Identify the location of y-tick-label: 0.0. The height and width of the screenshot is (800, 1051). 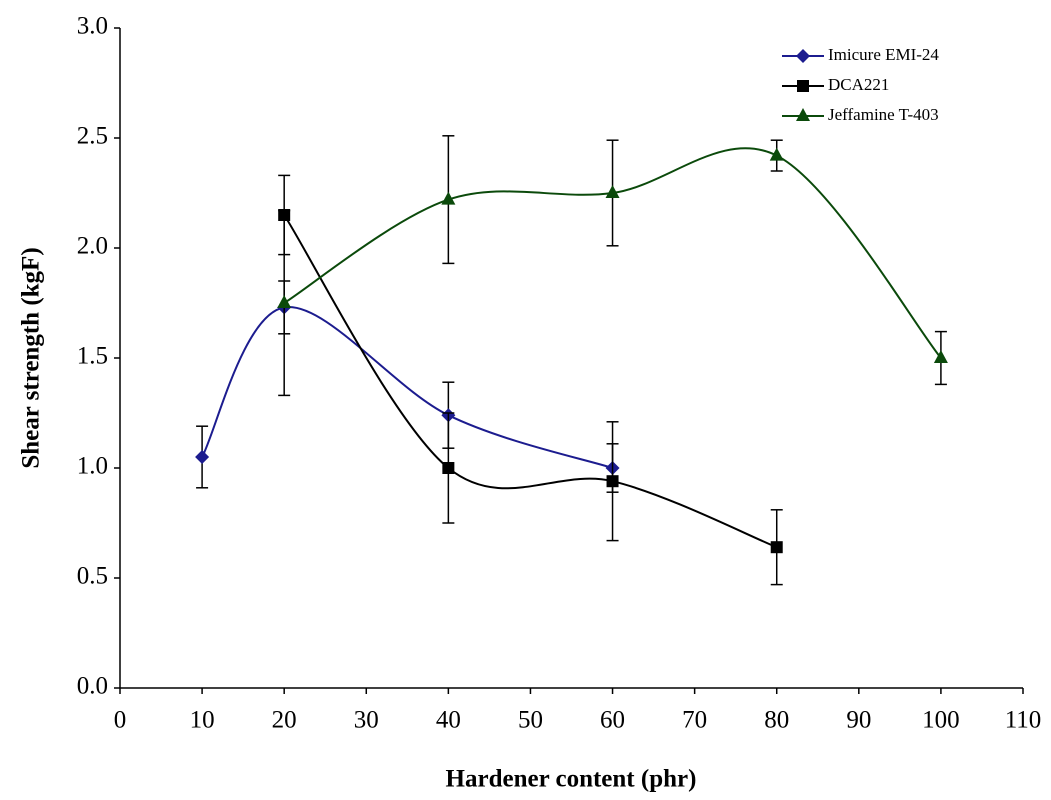
(92, 686).